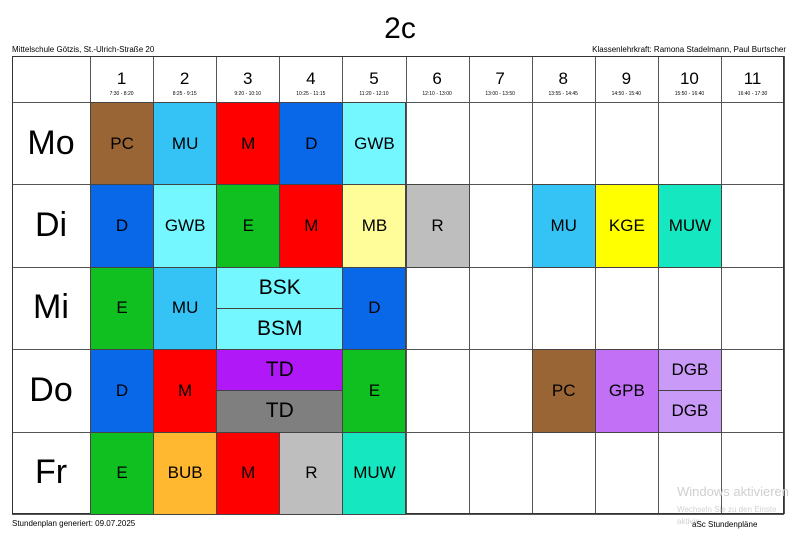 This screenshot has height=553, width=800. Describe the element at coordinates (563, 94) in the screenshot. I see `period-time: 13:55 - 14:45` at that location.